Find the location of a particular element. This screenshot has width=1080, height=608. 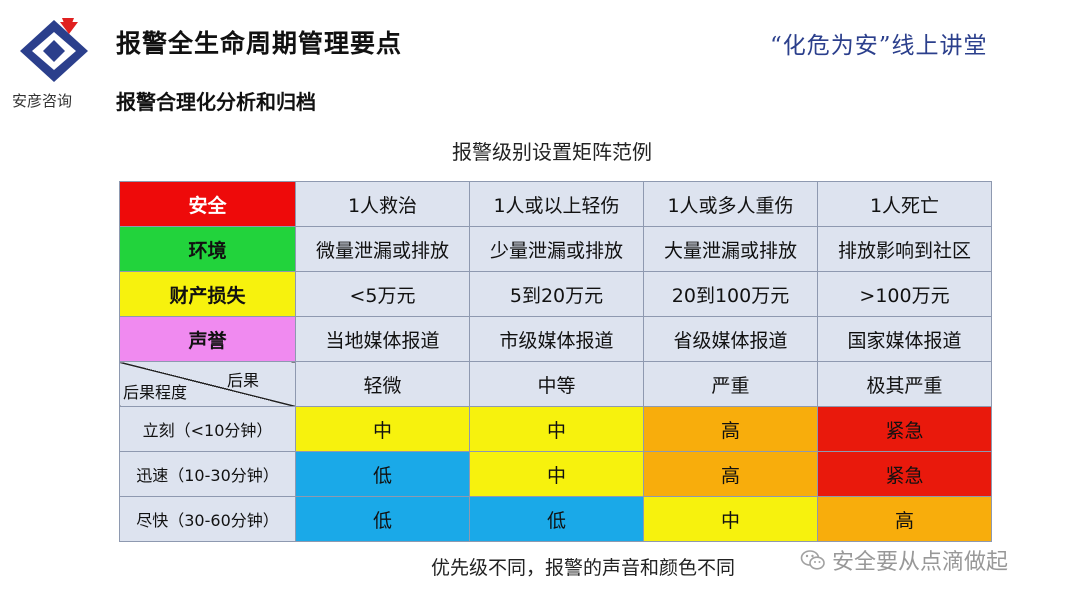

category-safety: 安全 is located at coordinates (207, 204).